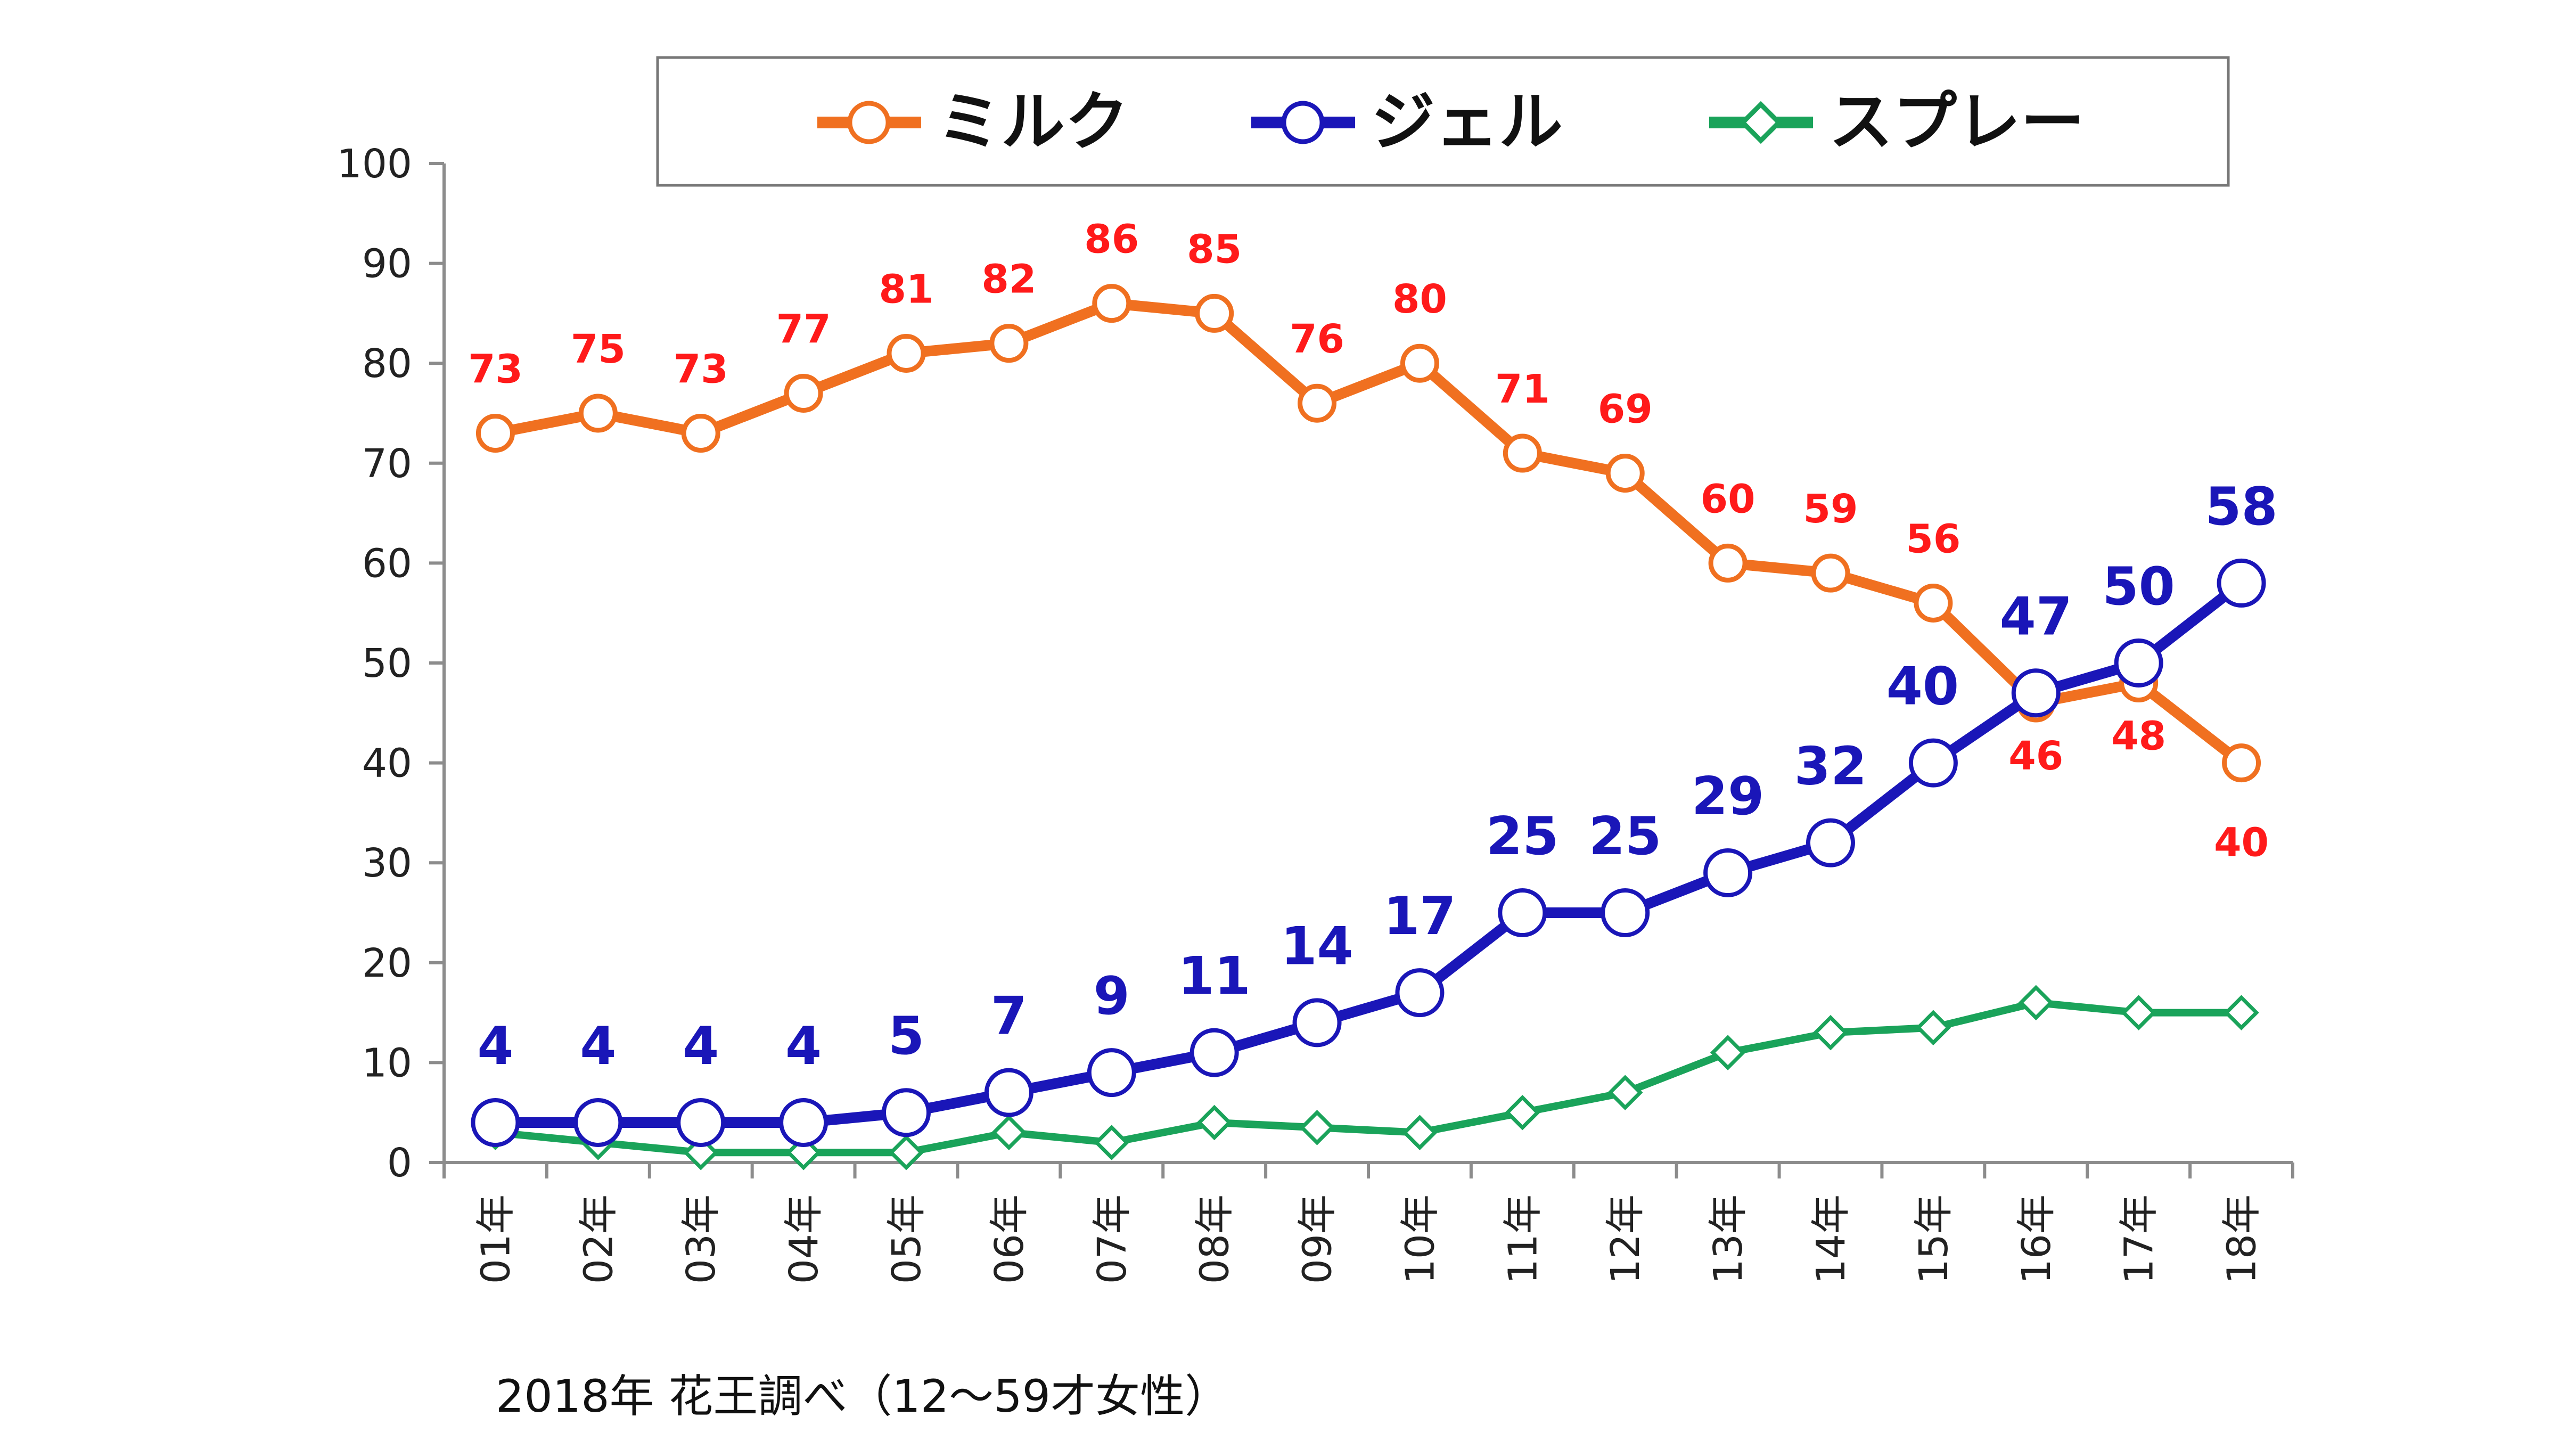 The image size is (2576, 1449). Describe the element at coordinates (387, 764) in the screenshot. I see `y-tick-label: 40` at that location.